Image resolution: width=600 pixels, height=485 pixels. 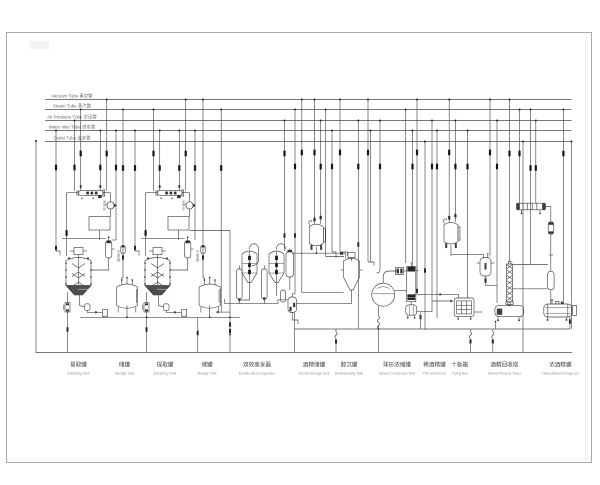 What do you see at coordinates (434, 374) in the screenshot?
I see `svg-text: Thin alcohol pot` at bounding box center [434, 374].